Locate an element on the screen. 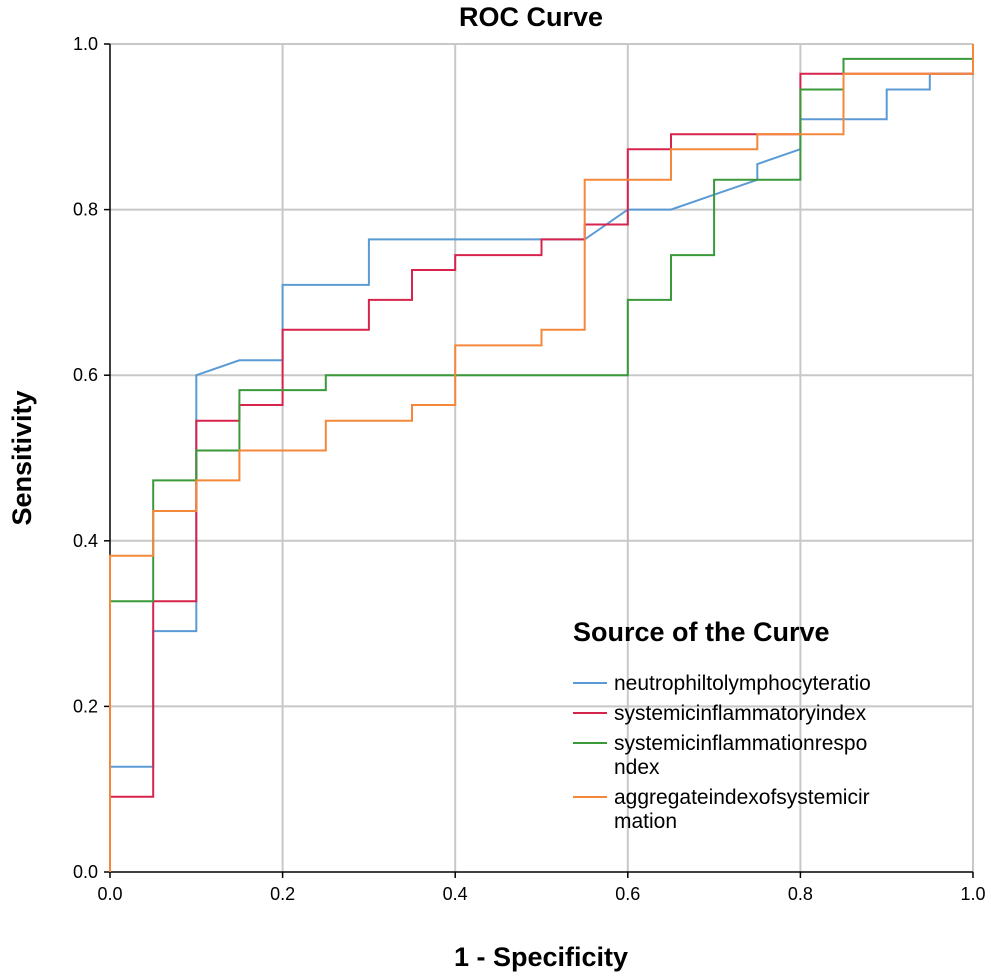 The height and width of the screenshot is (976, 991). chart-title: ROC Curve is located at coordinates (531, 17).